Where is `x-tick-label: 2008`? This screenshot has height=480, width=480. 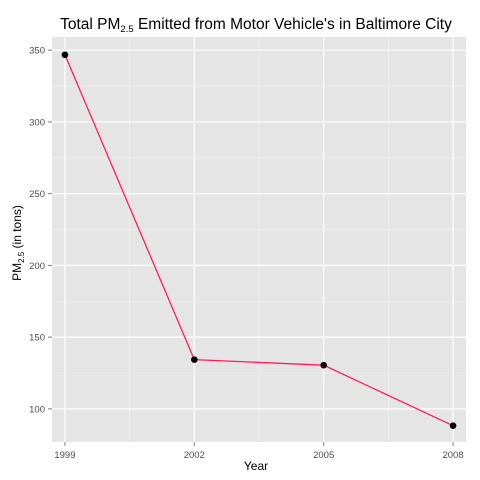
x-tick-label: 2008 is located at coordinates (452, 455).